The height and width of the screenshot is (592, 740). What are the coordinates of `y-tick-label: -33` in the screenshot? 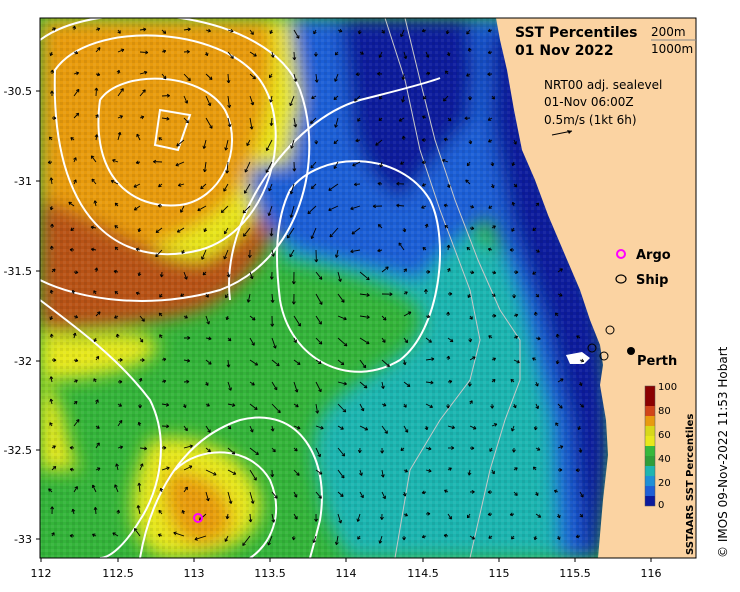 It's located at (23, 539).